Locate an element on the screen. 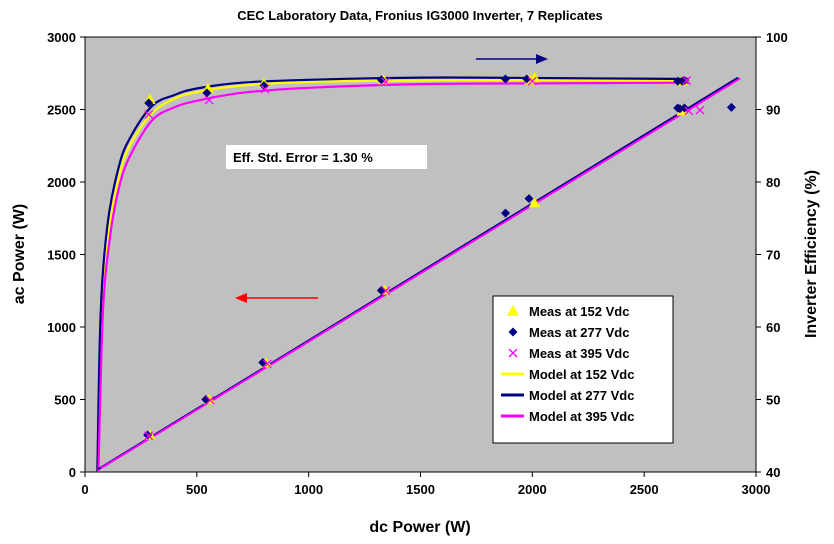 The width and height of the screenshot is (834, 544). y-tick-label: 1500 is located at coordinates (61, 255).